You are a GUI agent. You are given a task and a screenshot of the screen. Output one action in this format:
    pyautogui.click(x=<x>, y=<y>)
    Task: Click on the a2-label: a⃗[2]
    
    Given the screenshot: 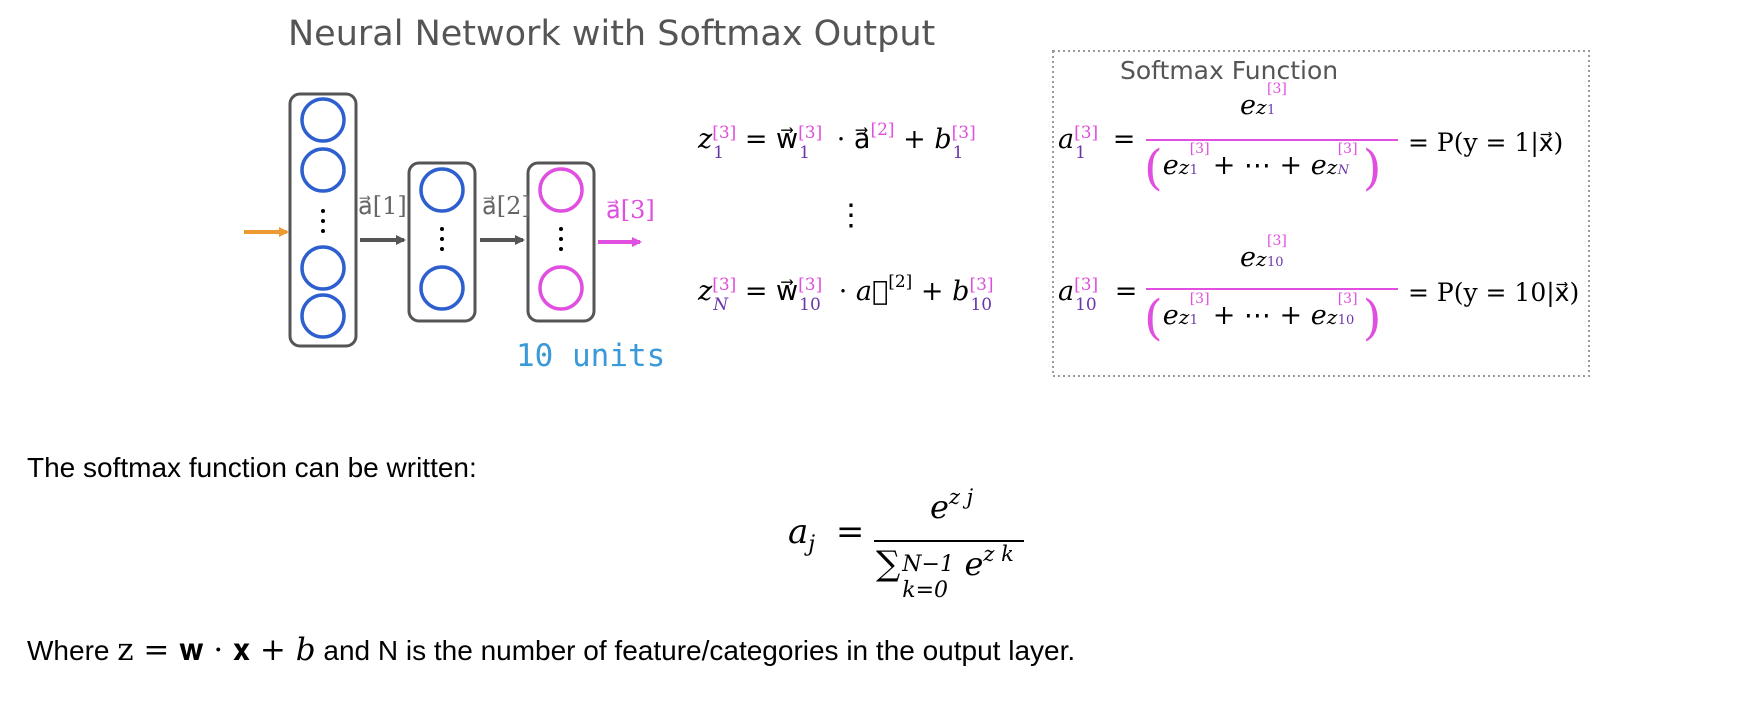 What is the action you would take?
    pyautogui.click(x=506, y=206)
    